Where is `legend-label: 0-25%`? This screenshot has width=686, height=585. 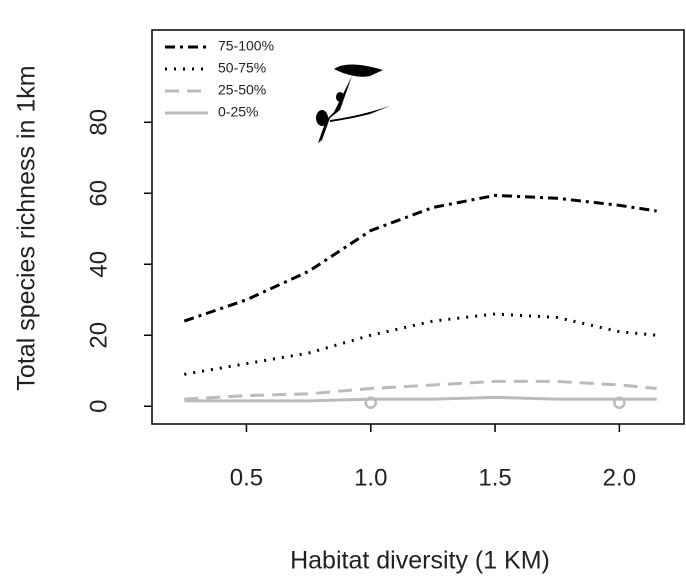
legend-label: 0-25% is located at coordinates (238, 112).